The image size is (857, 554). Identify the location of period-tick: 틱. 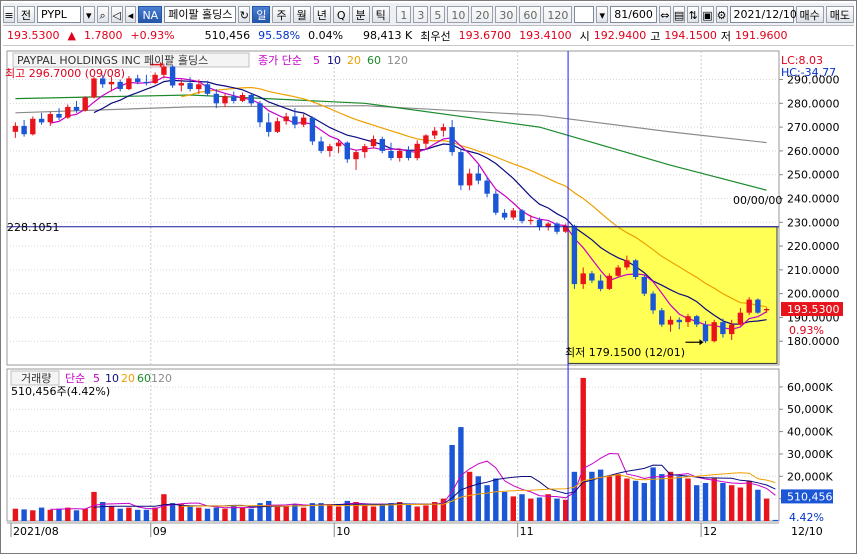
(380, 14).